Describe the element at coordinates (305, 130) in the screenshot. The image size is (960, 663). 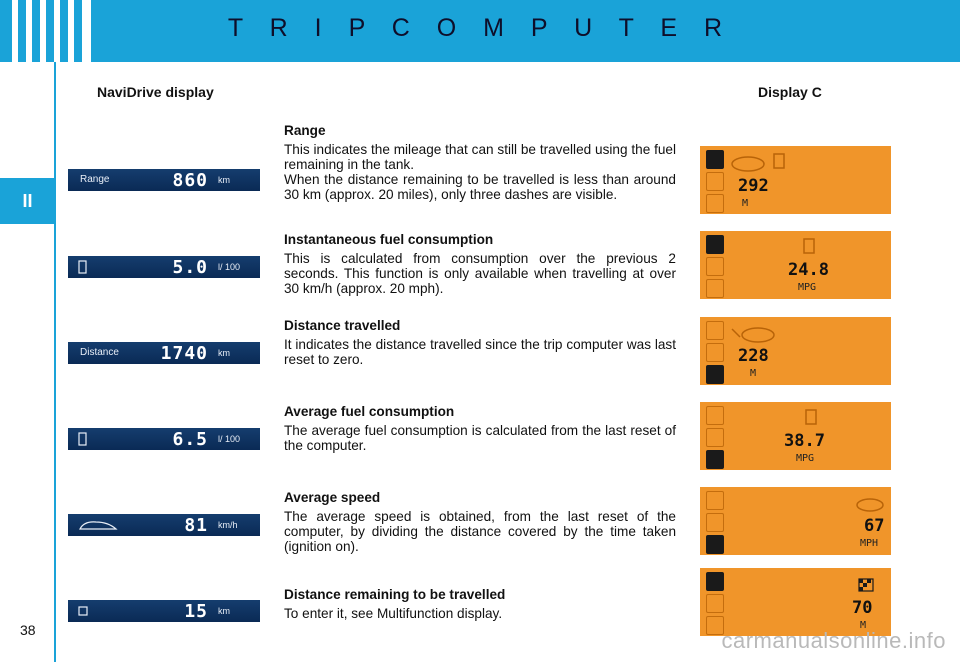
I see `section-title: Range` at that location.